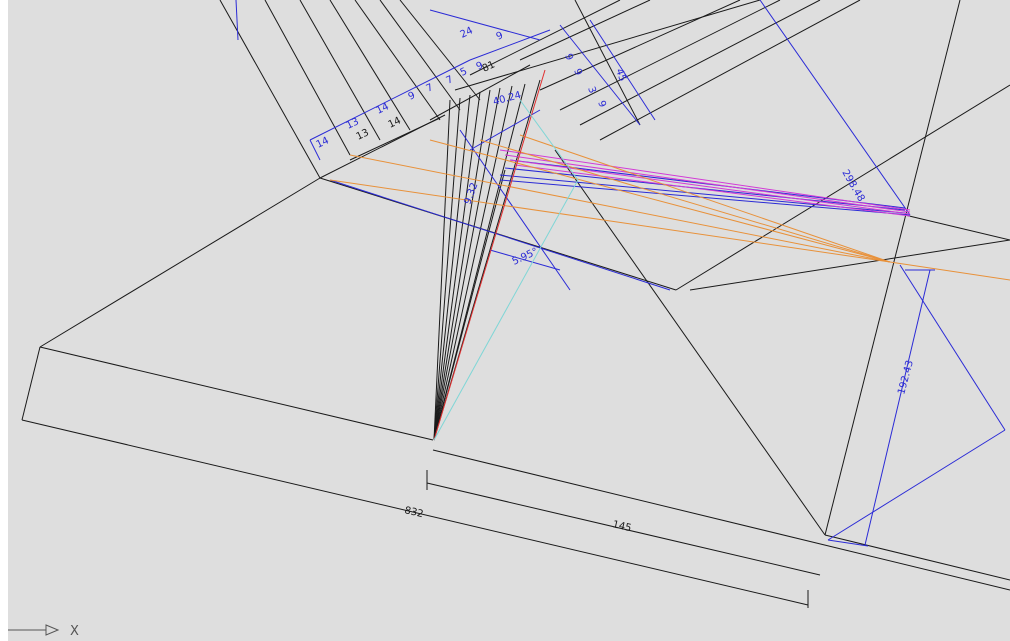 The image size is (1010, 641). I want to click on dim-192-43: 192.43, so click(906, 377).